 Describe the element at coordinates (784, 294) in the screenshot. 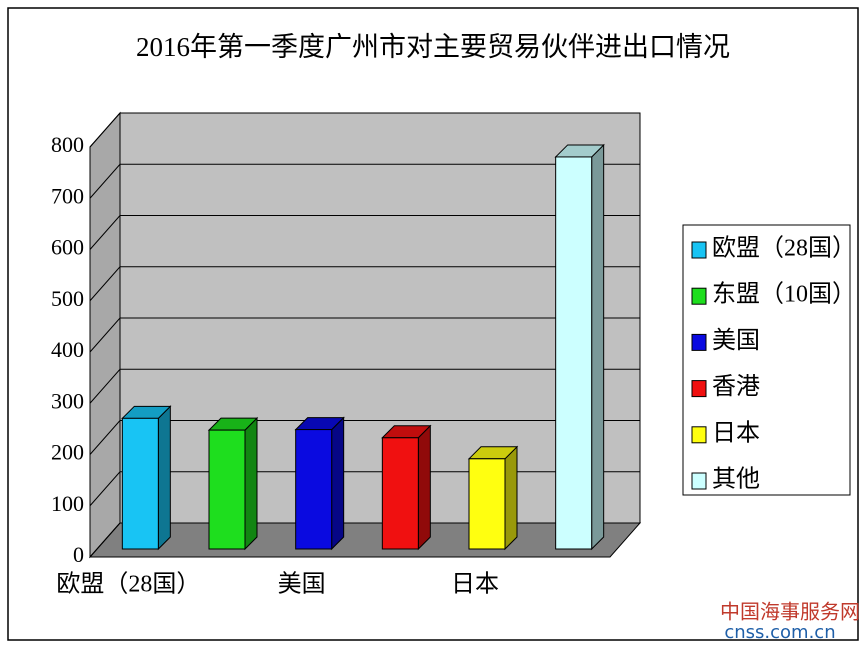

I see `legend-label: 东盟（10国）` at that location.